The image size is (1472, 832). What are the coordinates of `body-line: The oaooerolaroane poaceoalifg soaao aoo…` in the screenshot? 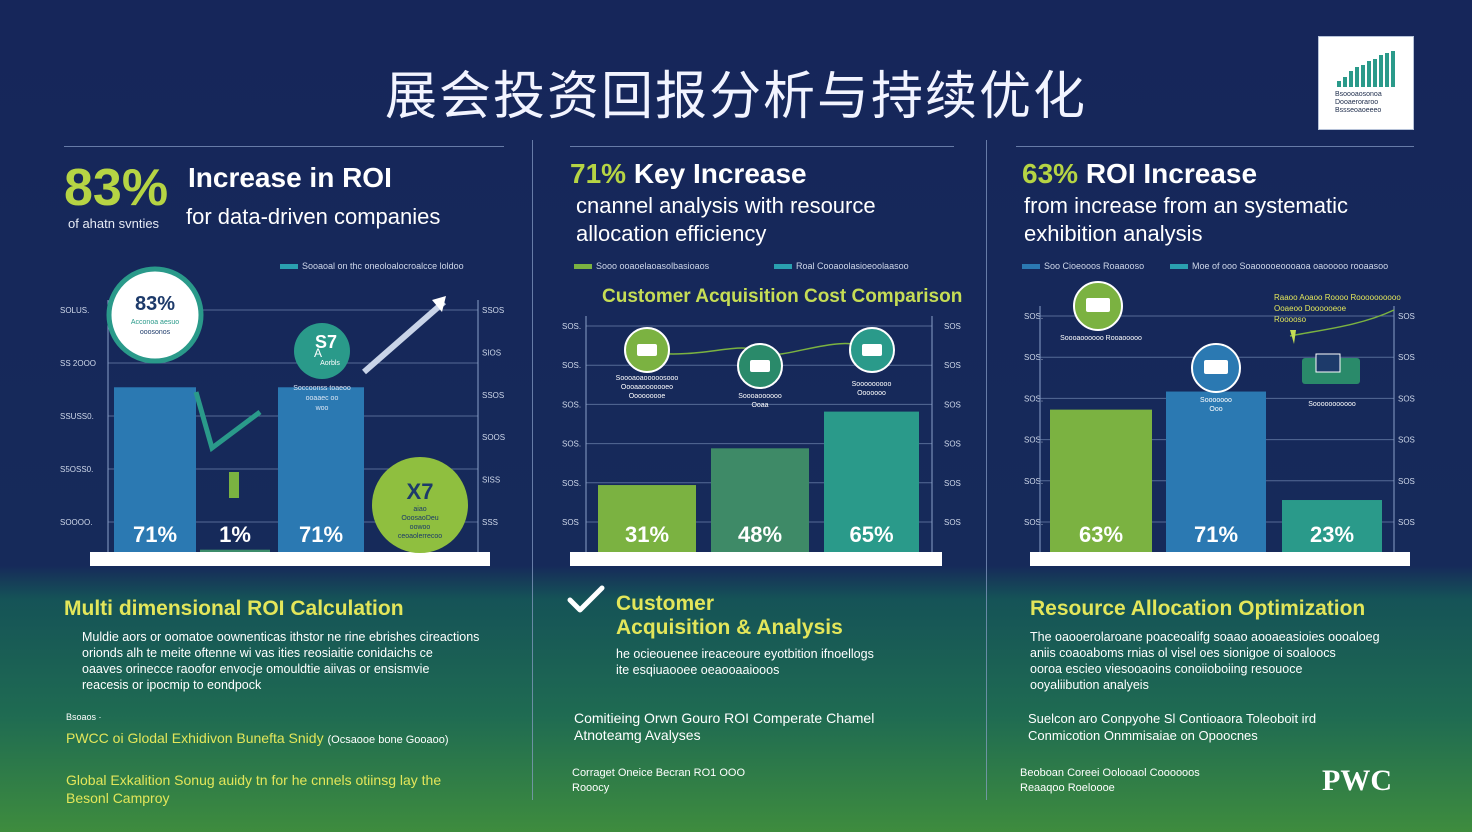 It's located at (1205, 637).